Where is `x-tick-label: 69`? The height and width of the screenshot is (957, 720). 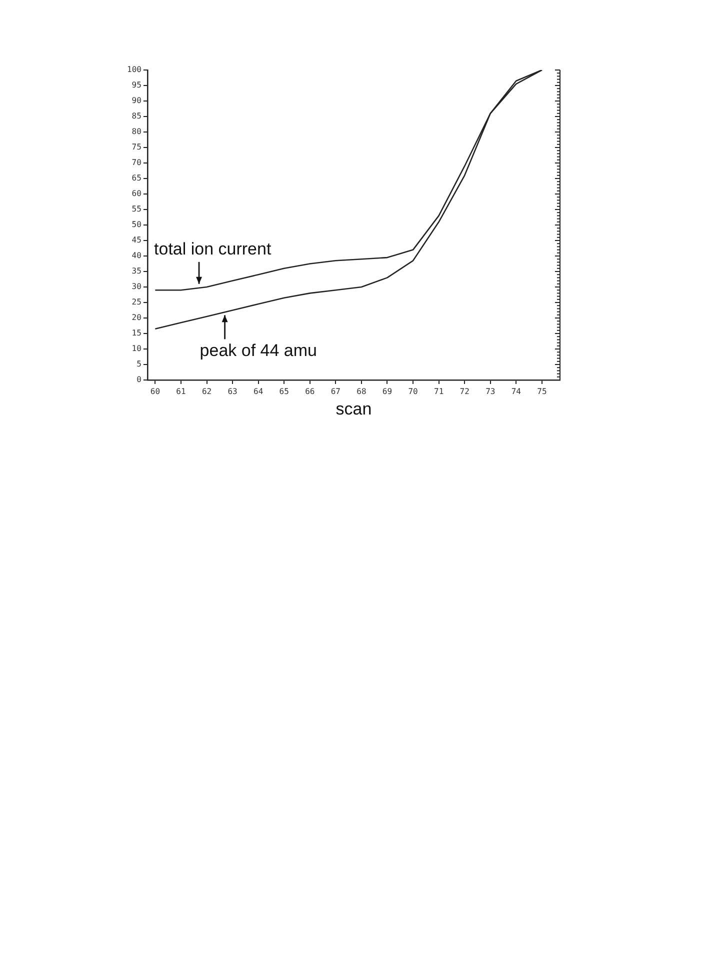
x-tick-label: 69 is located at coordinates (387, 391).